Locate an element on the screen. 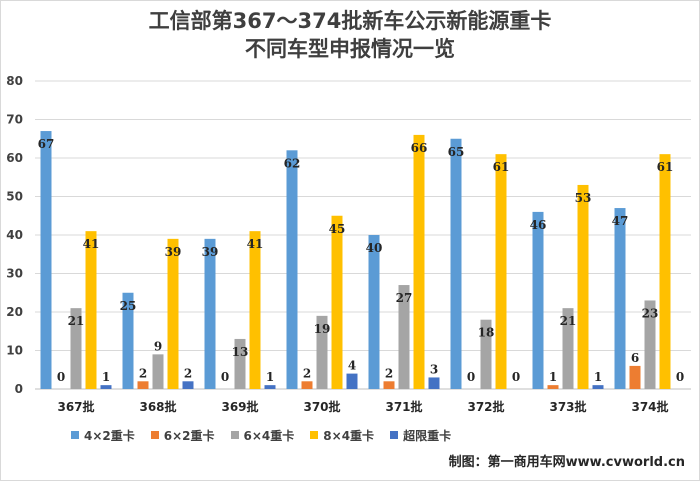 The height and width of the screenshot is (481, 700). data-label: 13 is located at coordinates (240, 352).